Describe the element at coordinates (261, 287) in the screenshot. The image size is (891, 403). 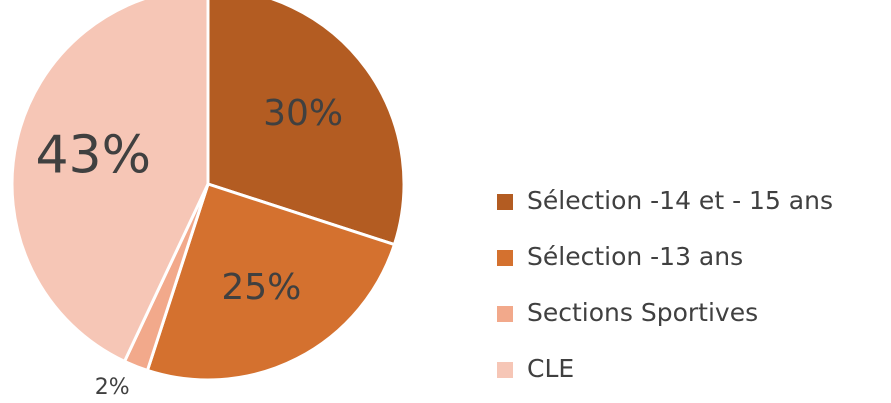
I see `slice-label: 25%` at that location.